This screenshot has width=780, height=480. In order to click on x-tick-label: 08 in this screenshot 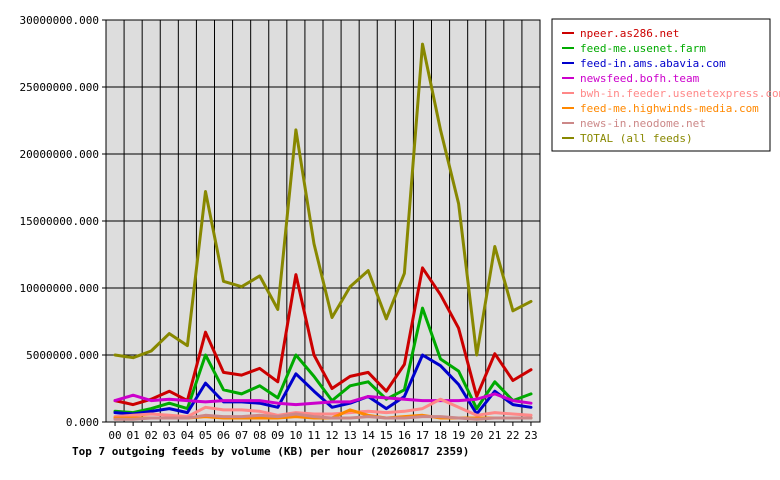, I will do `click(259, 435)`.